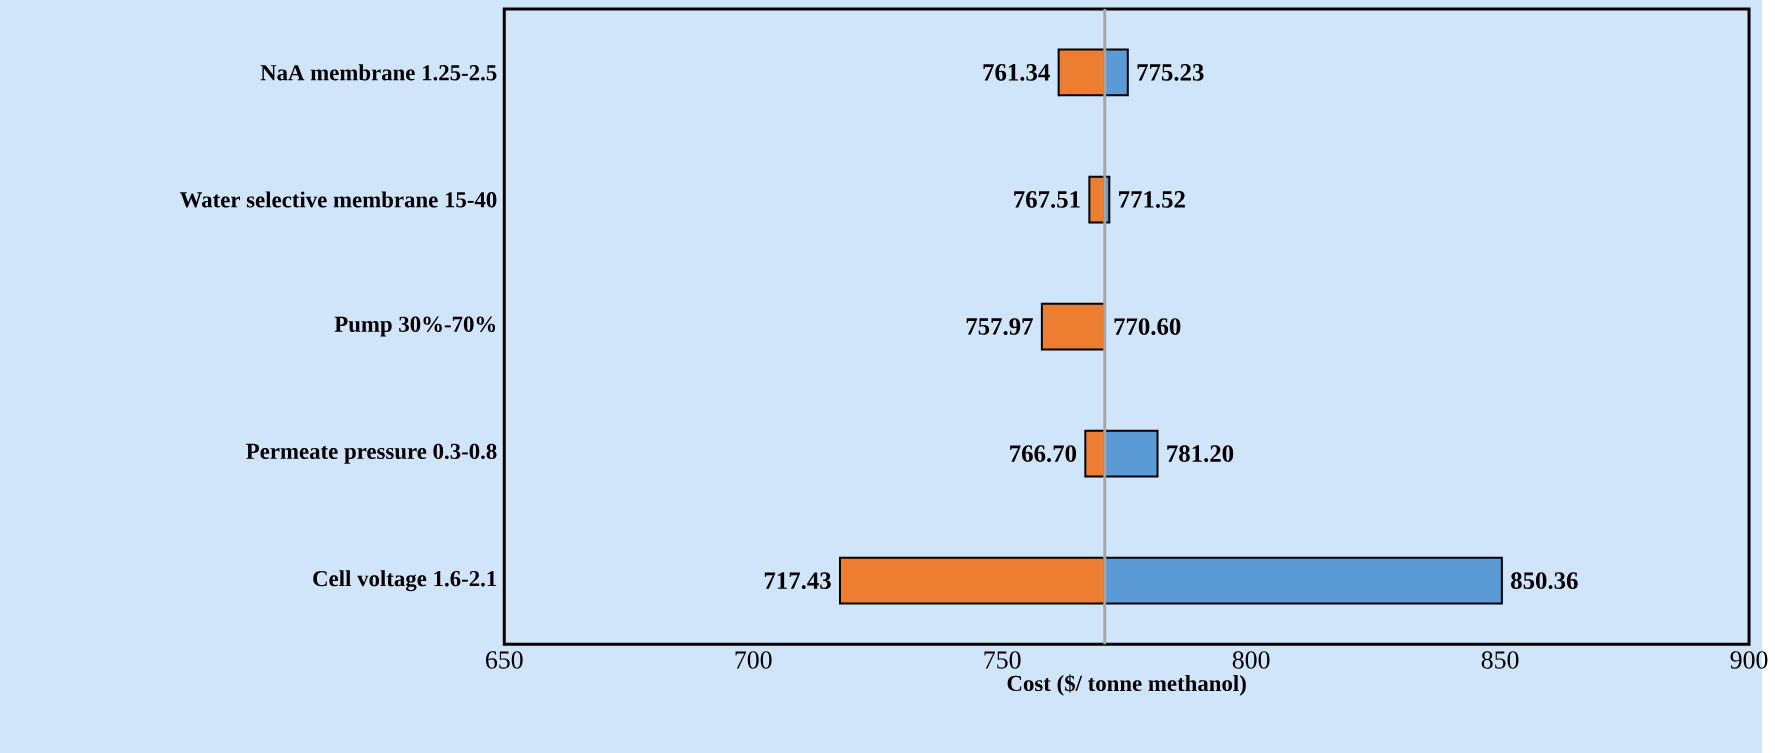 The width and height of the screenshot is (1775, 753). What do you see at coordinates (1043, 453) in the screenshot?
I see `annotation: 766.70` at bounding box center [1043, 453].